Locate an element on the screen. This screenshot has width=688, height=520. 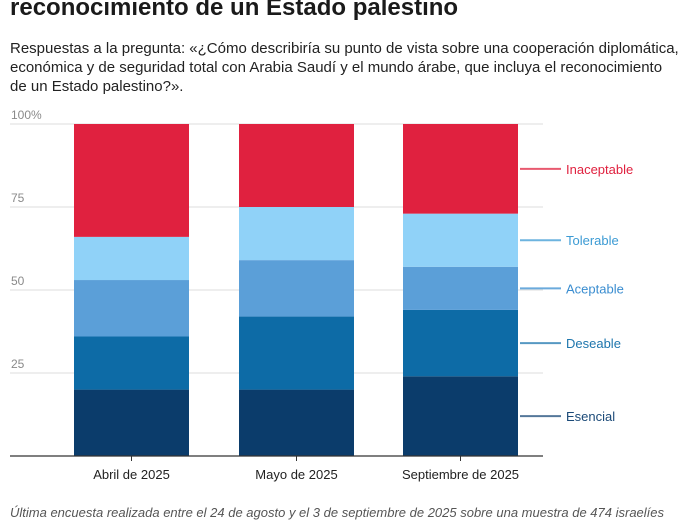
chart-title: reconocimiento de un Estado palestino is located at coordinates (234, 10).